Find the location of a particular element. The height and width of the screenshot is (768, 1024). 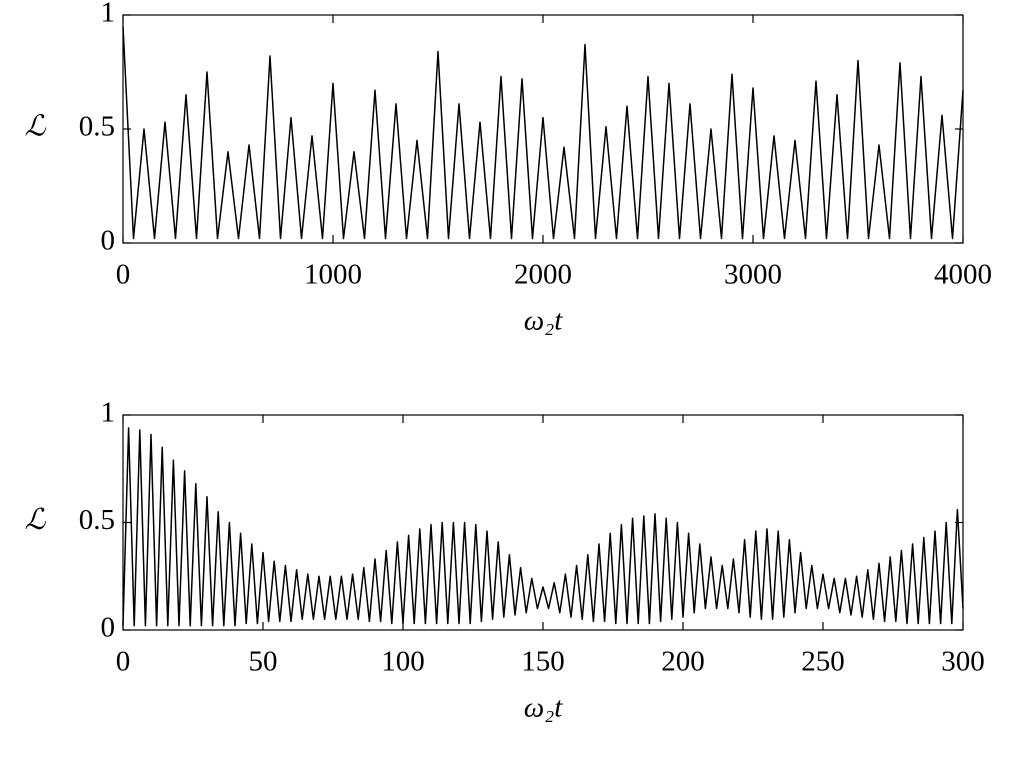

x-tick-label: 4000 is located at coordinates (963, 275).